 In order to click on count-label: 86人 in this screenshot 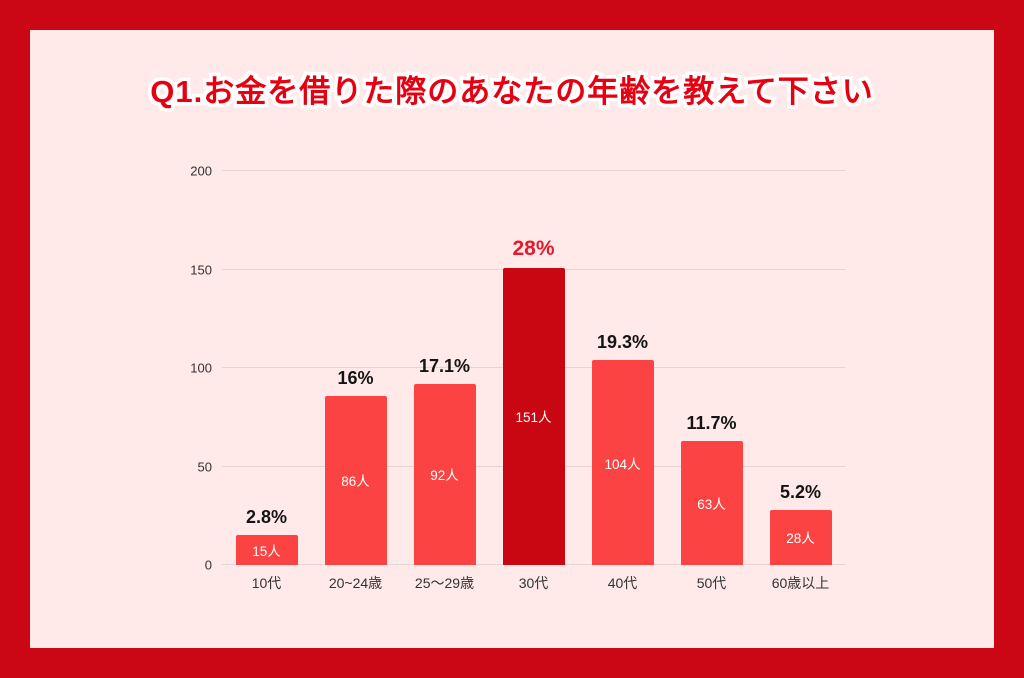, I will do `click(355, 482)`.